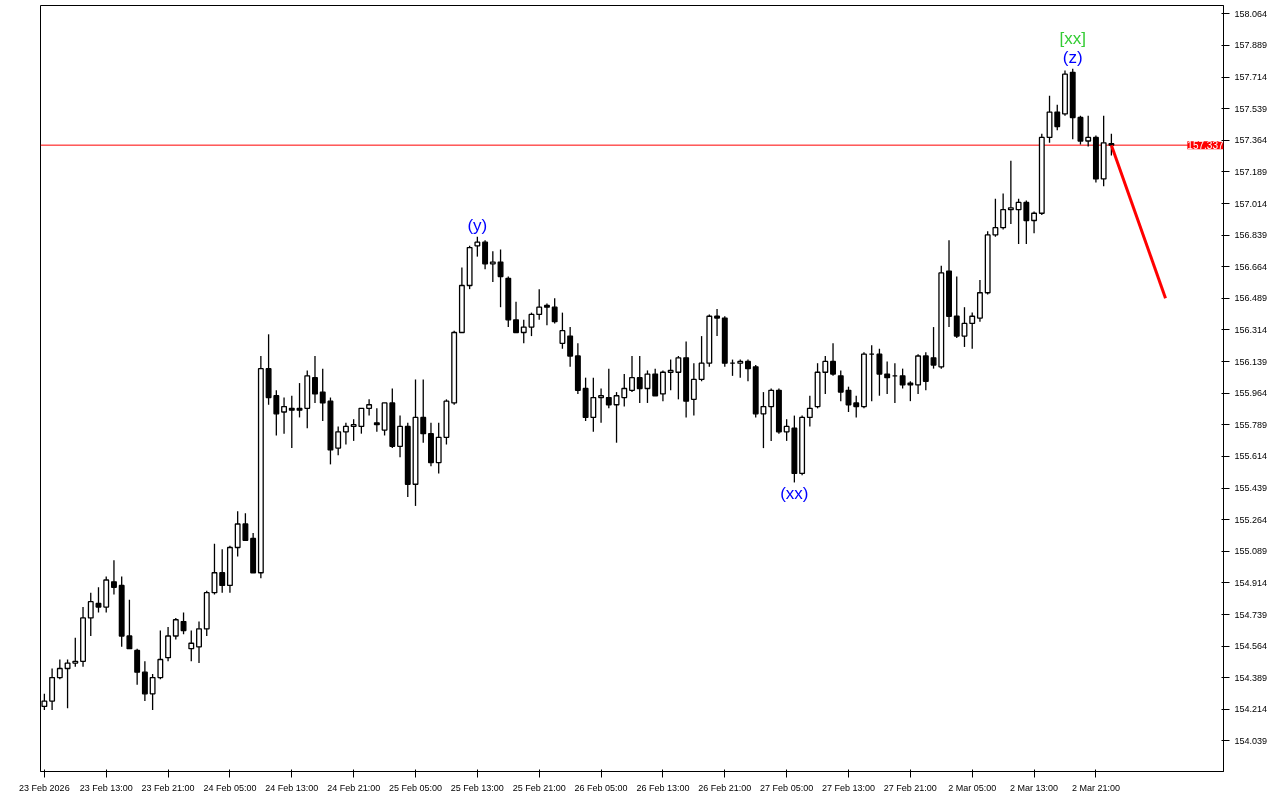 The width and height of the screenshot is (1280, 800). Describe the element at coordinates (972, 787) in the screenshot. I see `x-tick-label: 2 Mar 05:00` at that location.